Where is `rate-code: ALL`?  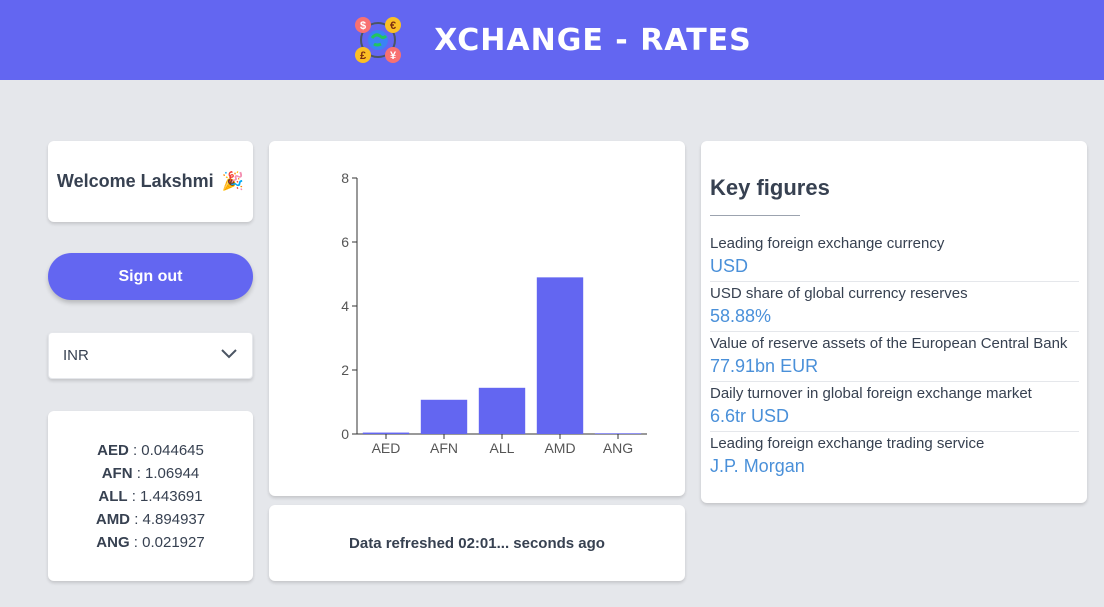 rate-code: ALL is located at coordinates (113, 496).